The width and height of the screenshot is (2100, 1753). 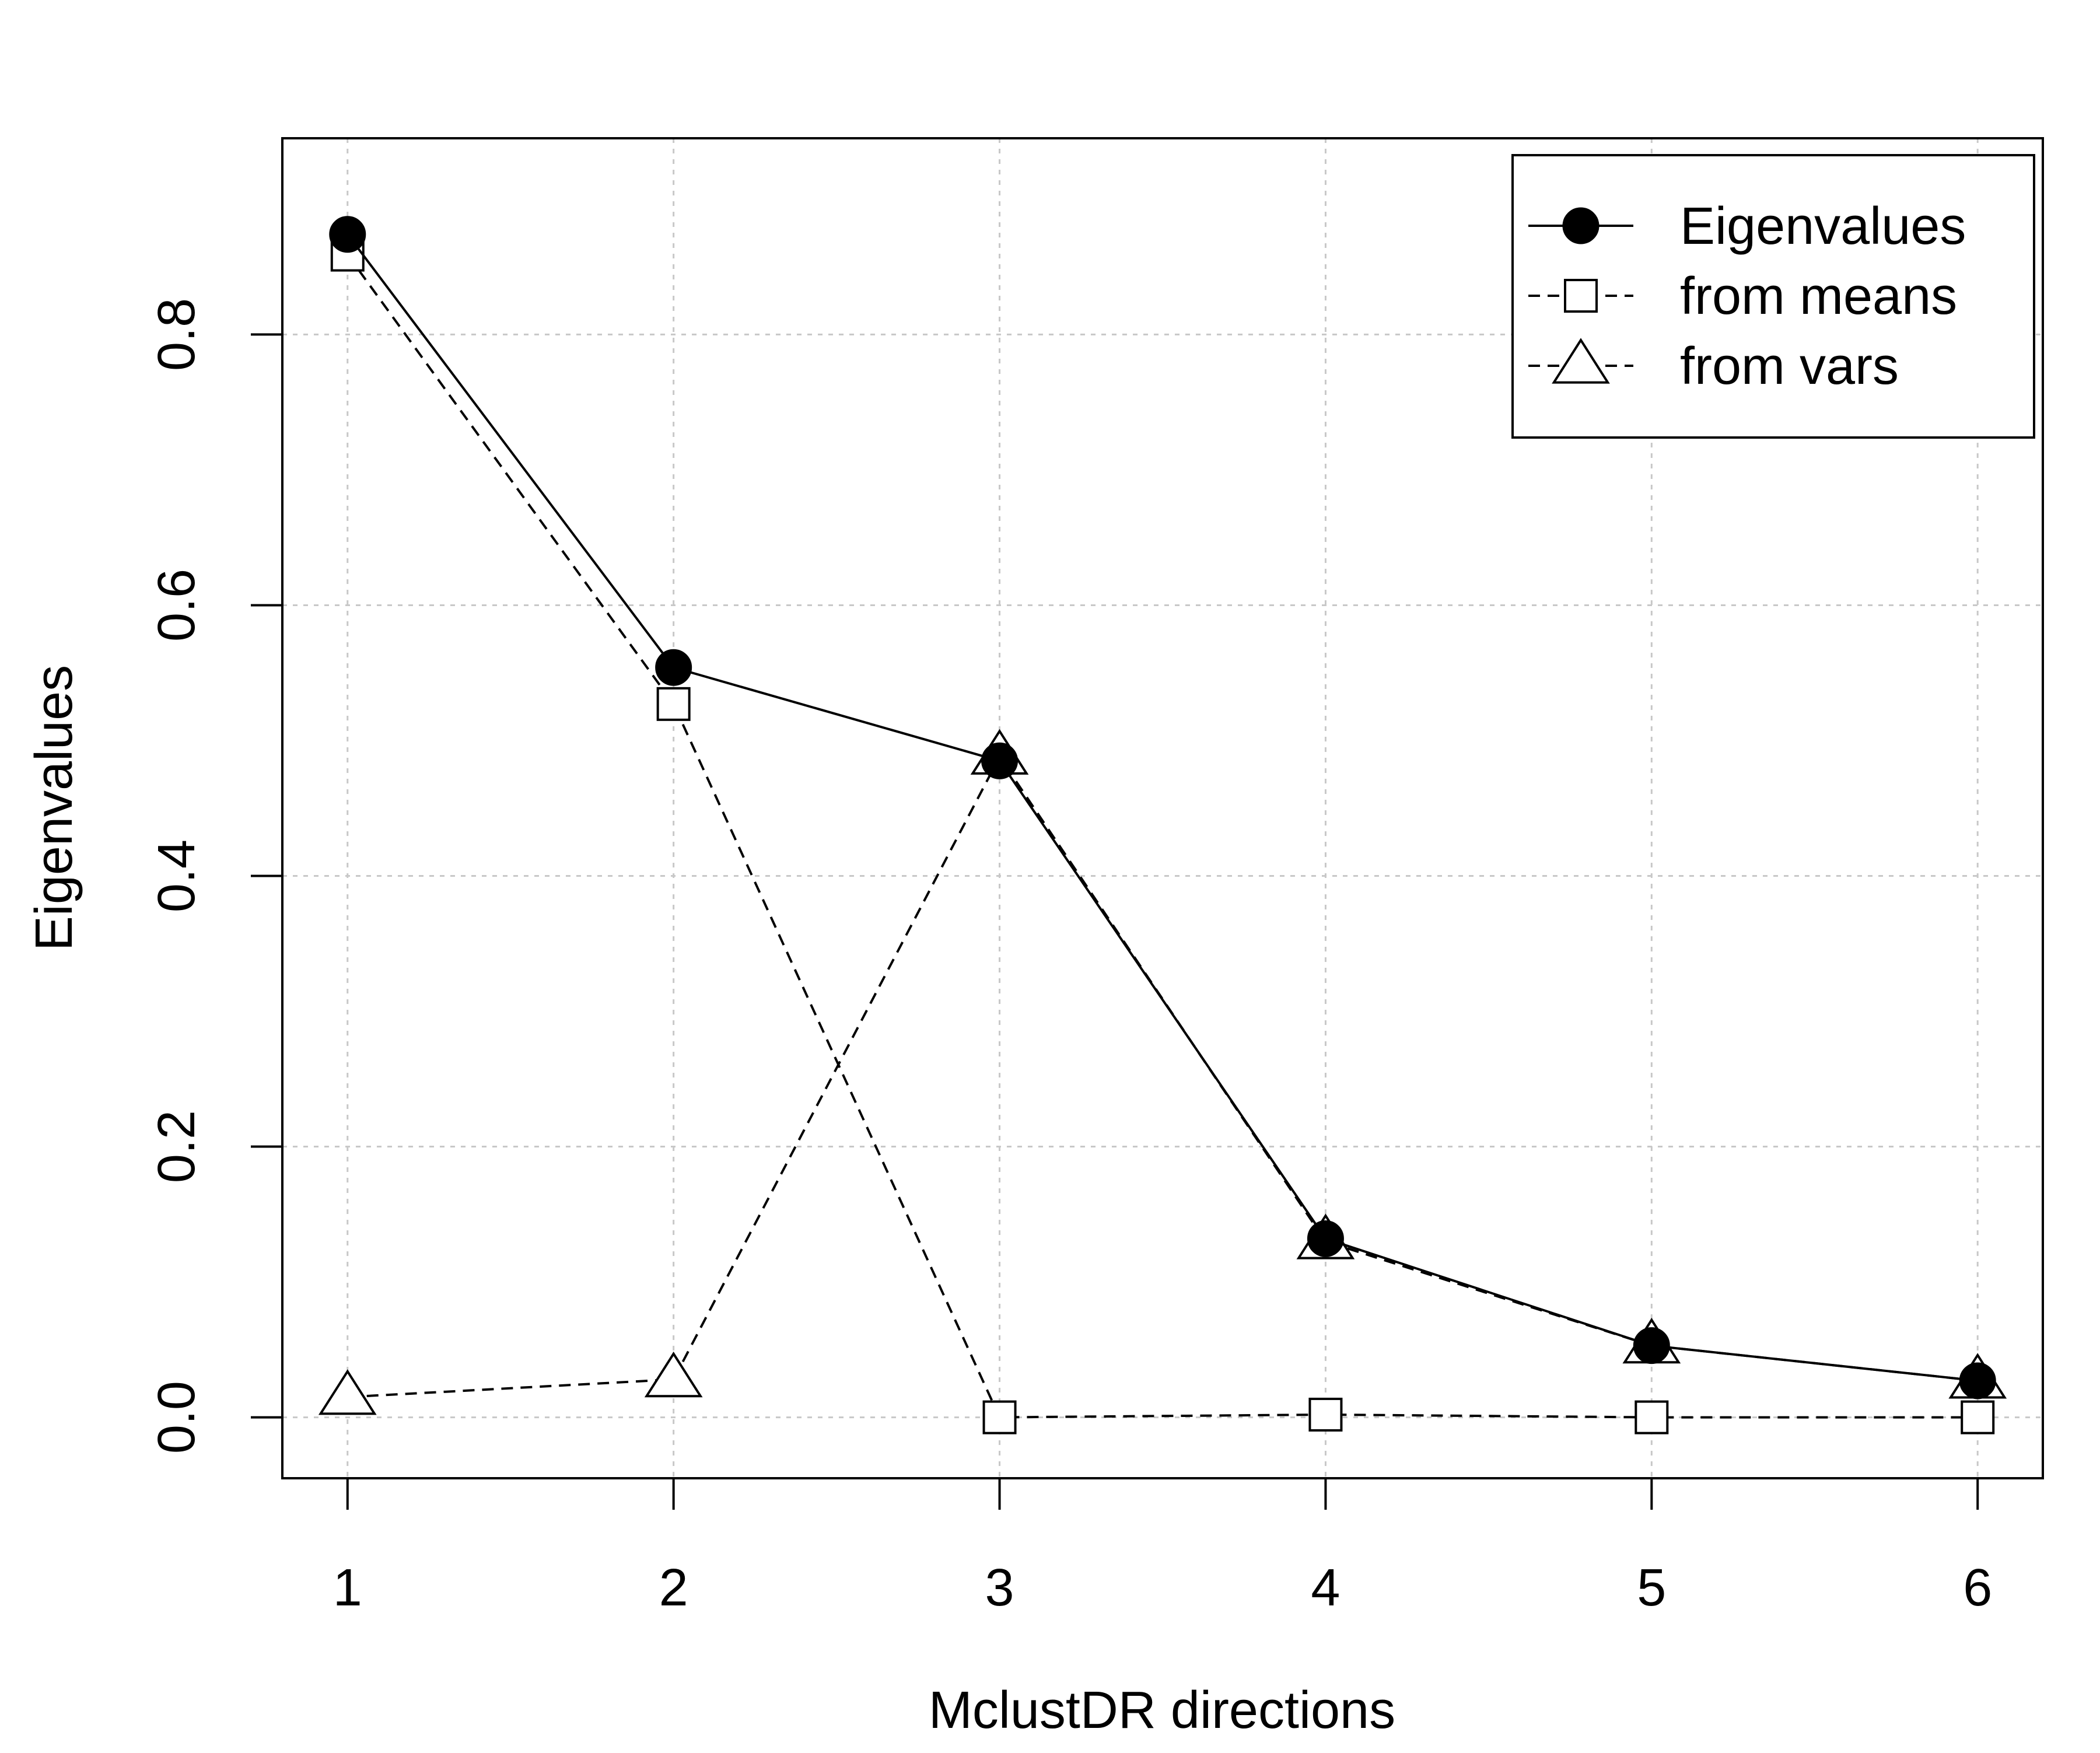 What do you see at coordinates (1978, 1588) in the screenshot?
I see `x-tick-label-6: 6` at bounding box center [1978, 1588].